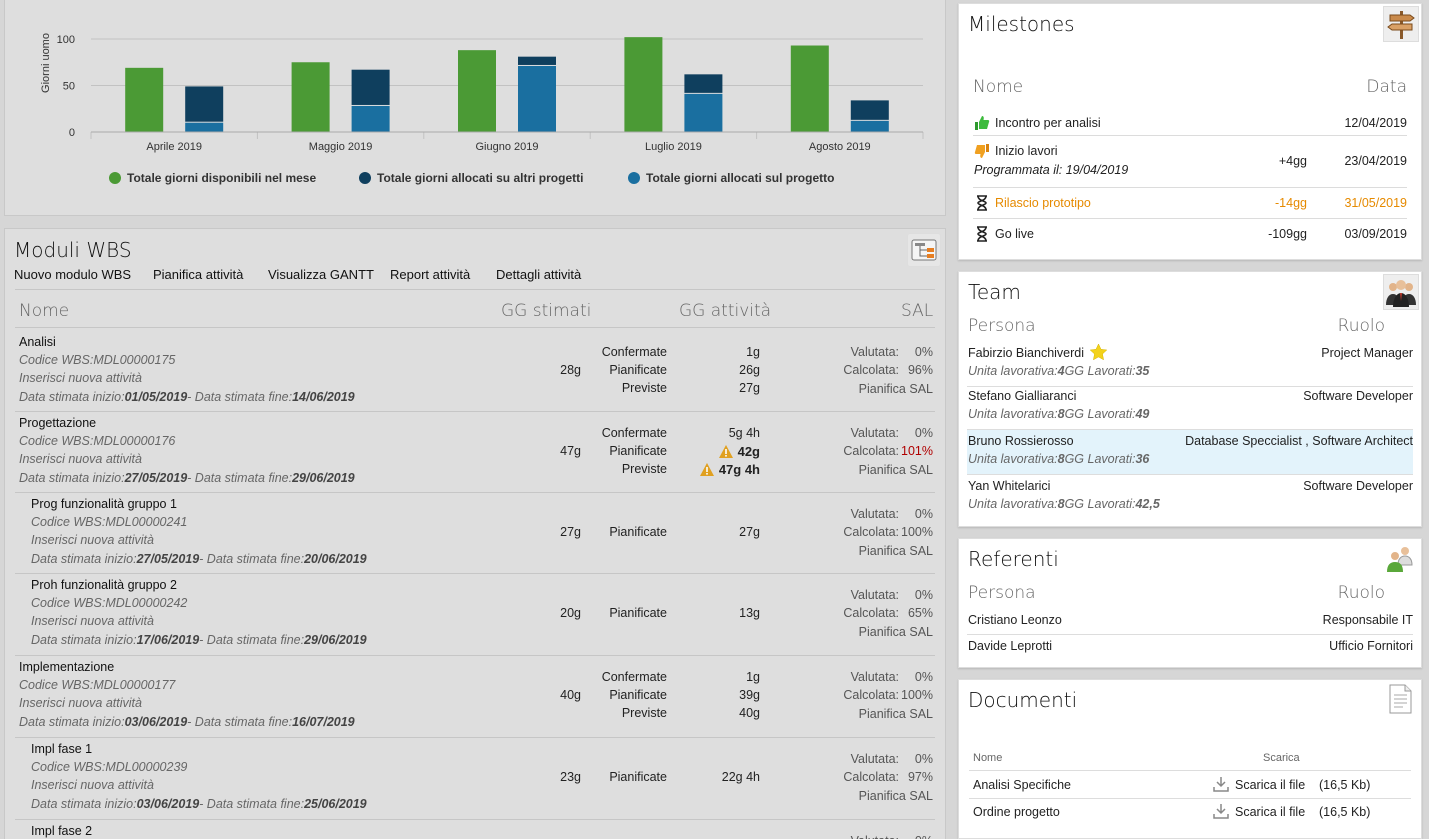 This screenshot has width=1429, height=839. What do you see at coordinates (740, 178) in the screenshot?
I see `legend-label: Totale giorni allocati sul progetto` at bounding box center [740, 178].